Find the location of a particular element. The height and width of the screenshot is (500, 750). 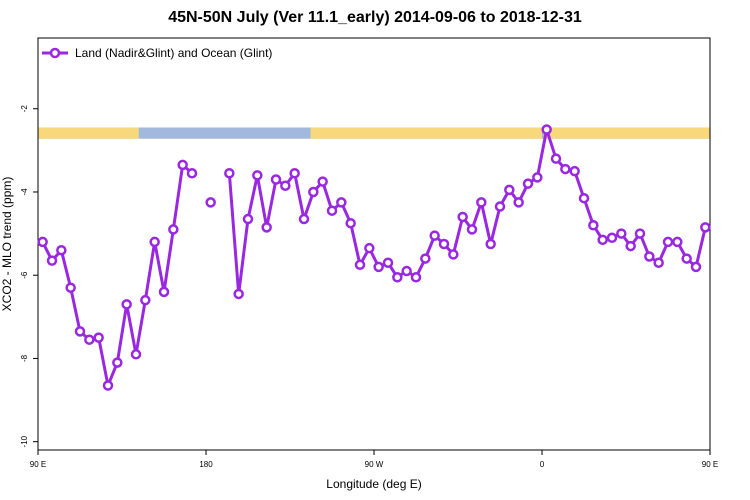

x-tick-label: 180 is located at coordinates (206, 464).